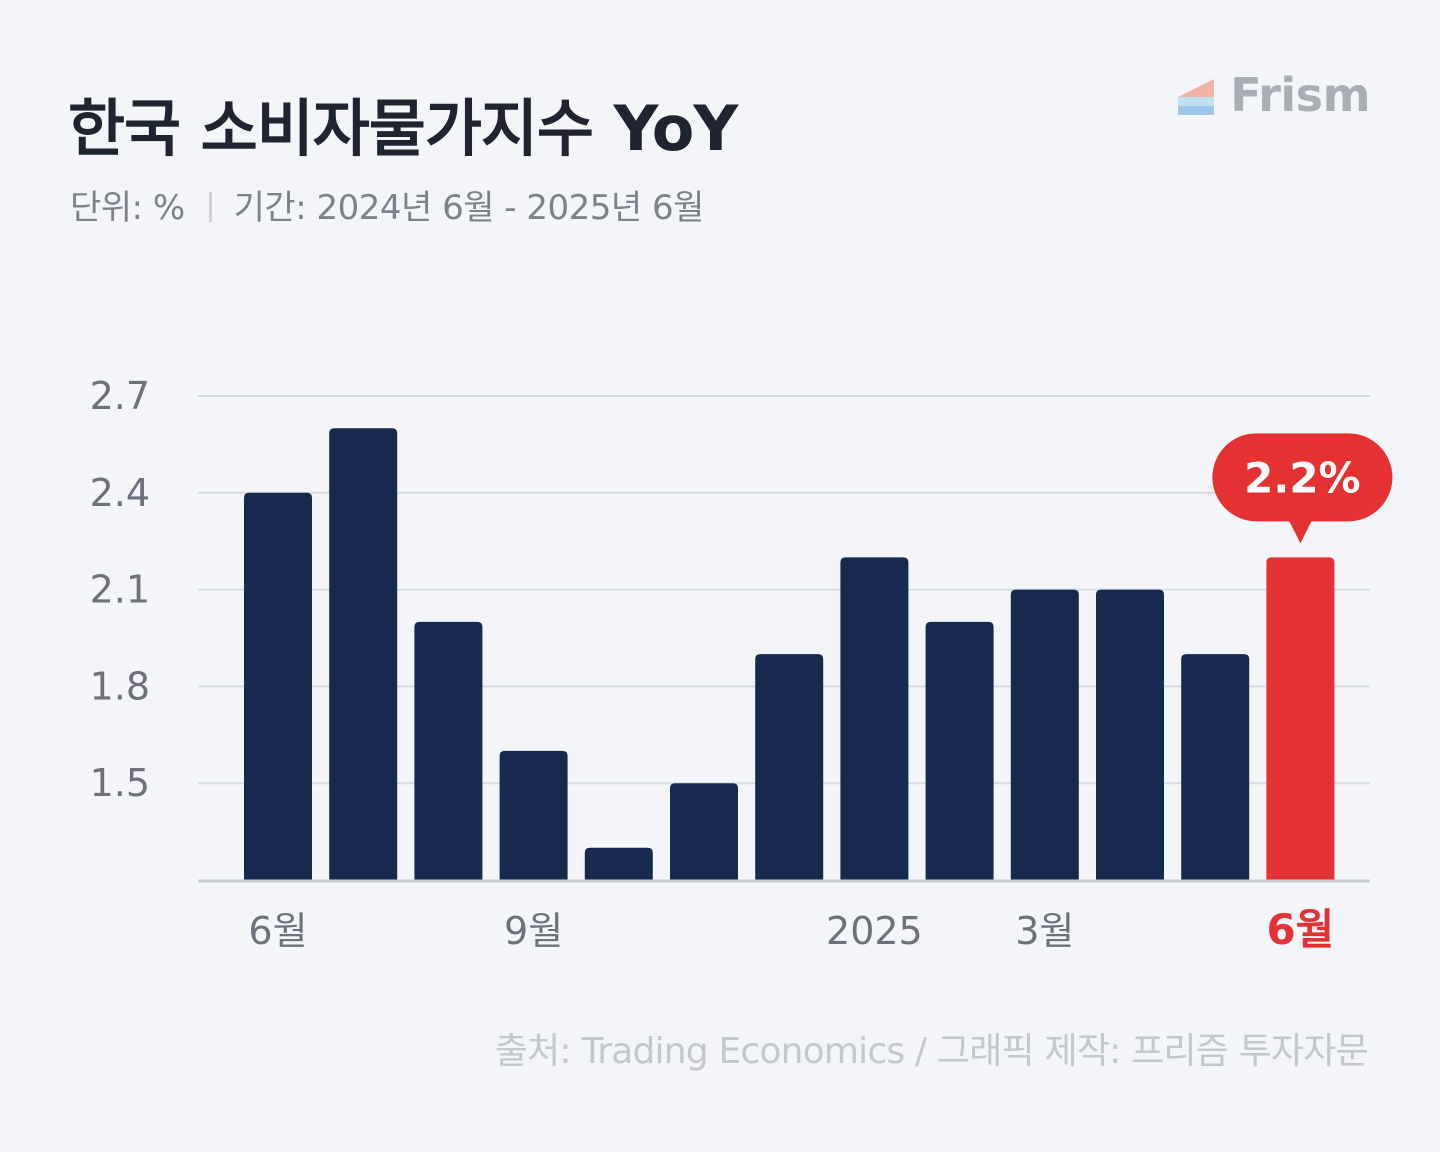  Describe the element at coordinates (1044, 931) in the screenshot. I see `x-tick-label: 3월` at that location.